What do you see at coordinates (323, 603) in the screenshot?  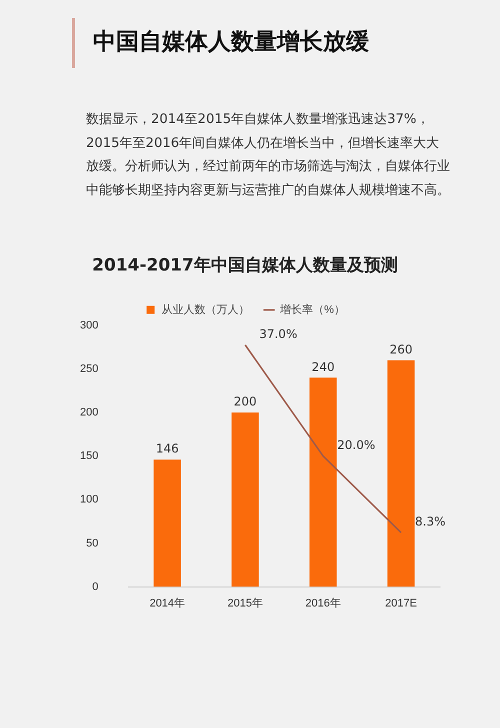 I see `x-tick-label: 2016年` at bounding box center [323, 603].